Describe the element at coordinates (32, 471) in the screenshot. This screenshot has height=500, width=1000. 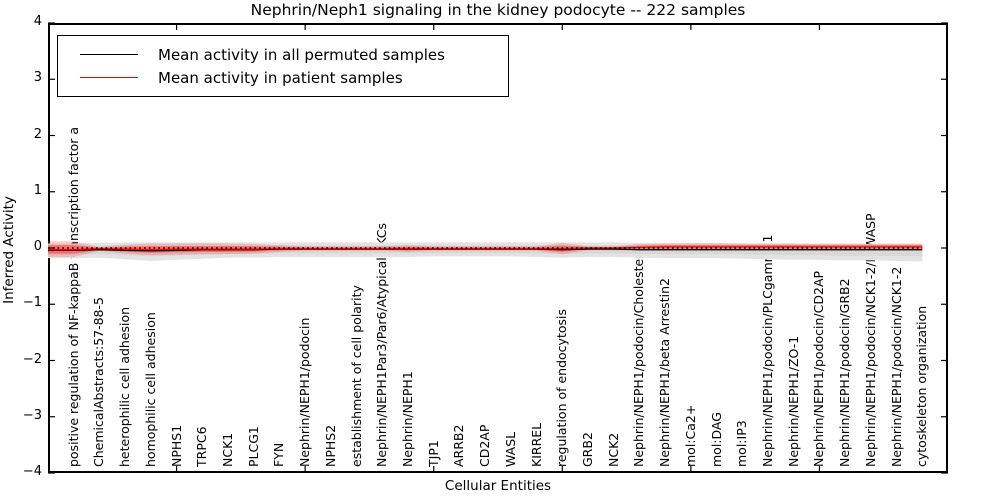
I see `y-tick-label: −4` at that location.